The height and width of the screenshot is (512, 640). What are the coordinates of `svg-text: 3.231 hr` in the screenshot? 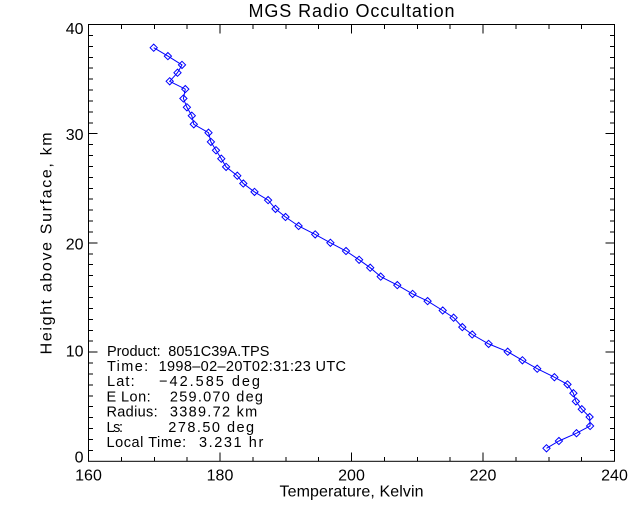 It's located at (231, 443).